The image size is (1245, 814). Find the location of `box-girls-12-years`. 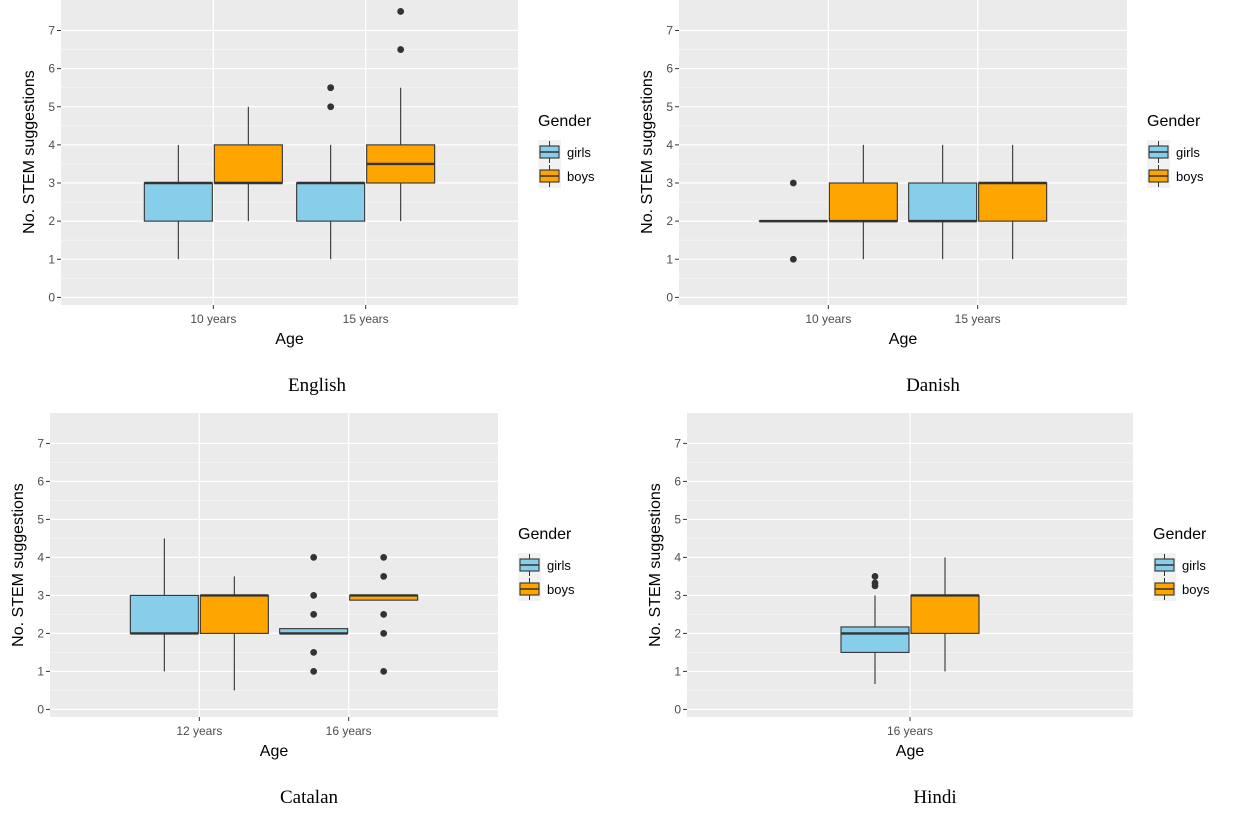

box-girls-12-years is located at coordinates (164, 605).